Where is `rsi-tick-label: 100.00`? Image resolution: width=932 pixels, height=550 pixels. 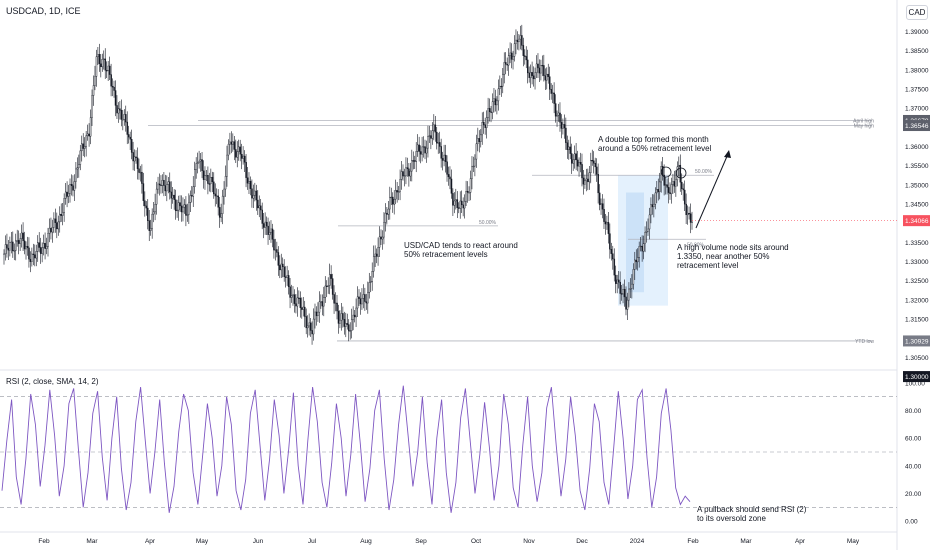
rsi-tick-label: 100.00 is located at coordinates (915, 383).